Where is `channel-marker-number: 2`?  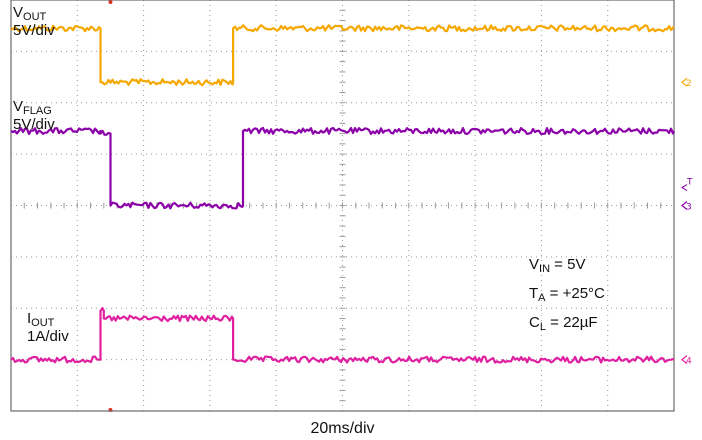 channel-marker-number: 2 is located at coordinates (689, 84).